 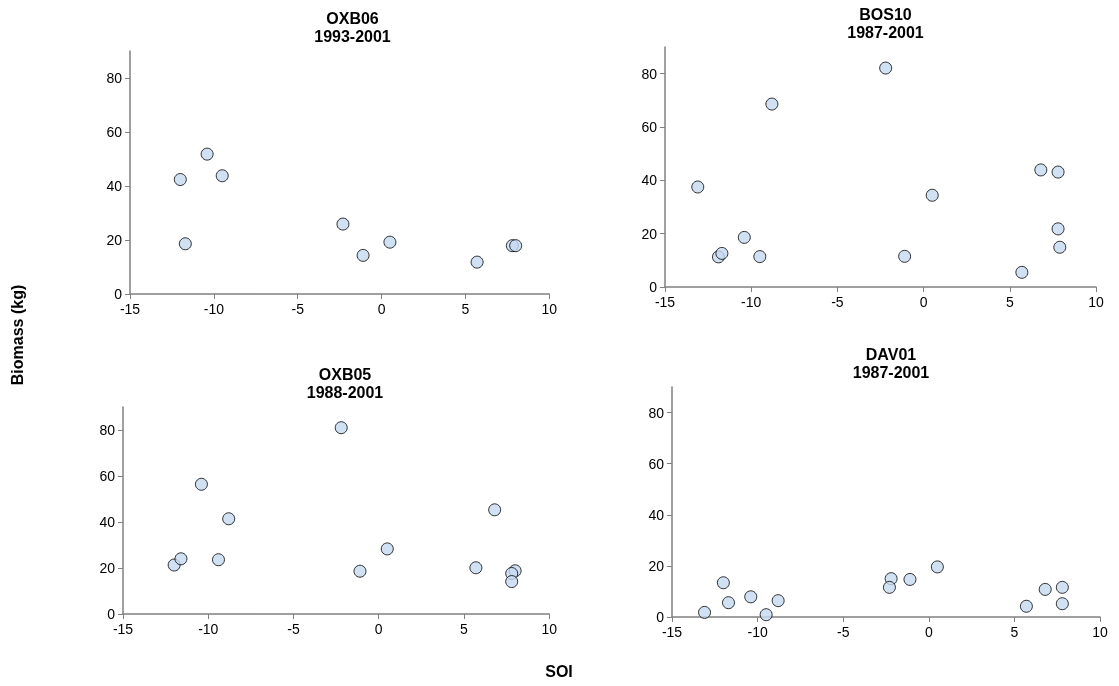 What do you see at coordinates (885, 14) in the screenshot?
I see `chart-title: BOS10` at bounding box center [885, 14].